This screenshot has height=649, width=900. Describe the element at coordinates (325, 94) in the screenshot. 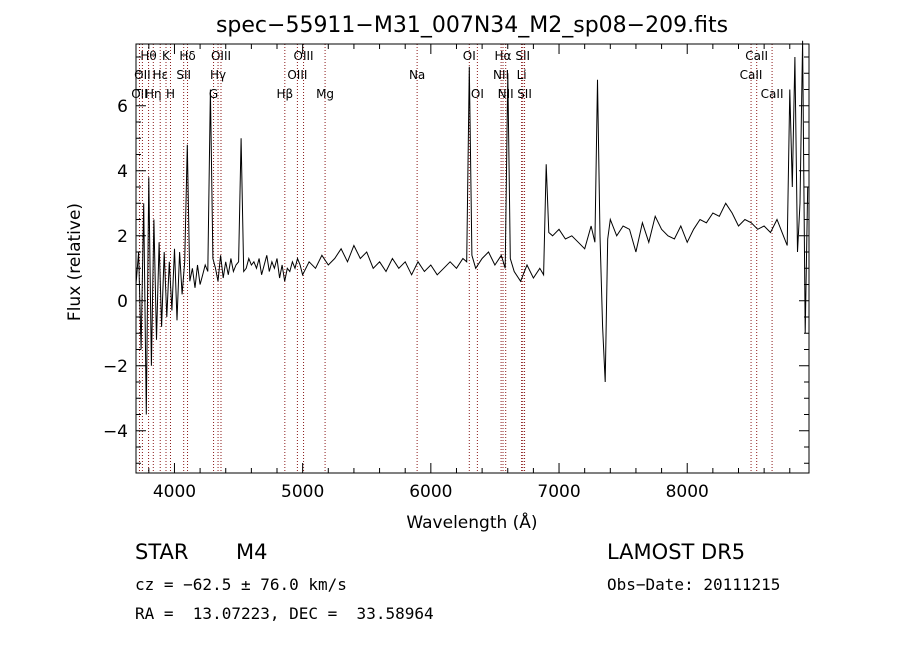

I see `marker-label: Mg` at that location.